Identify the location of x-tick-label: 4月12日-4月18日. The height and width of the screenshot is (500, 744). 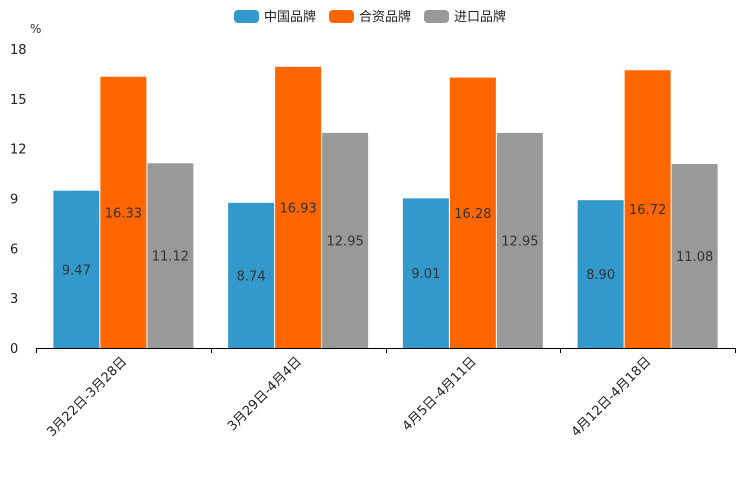
(612, 397).